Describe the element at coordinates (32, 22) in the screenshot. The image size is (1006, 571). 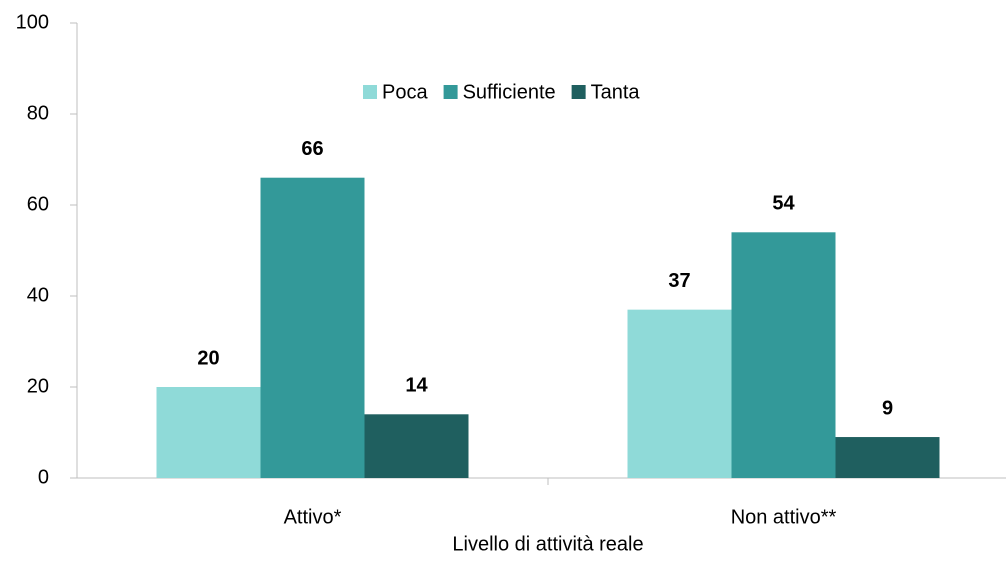
I see `y-tick-label: 100` at that location.